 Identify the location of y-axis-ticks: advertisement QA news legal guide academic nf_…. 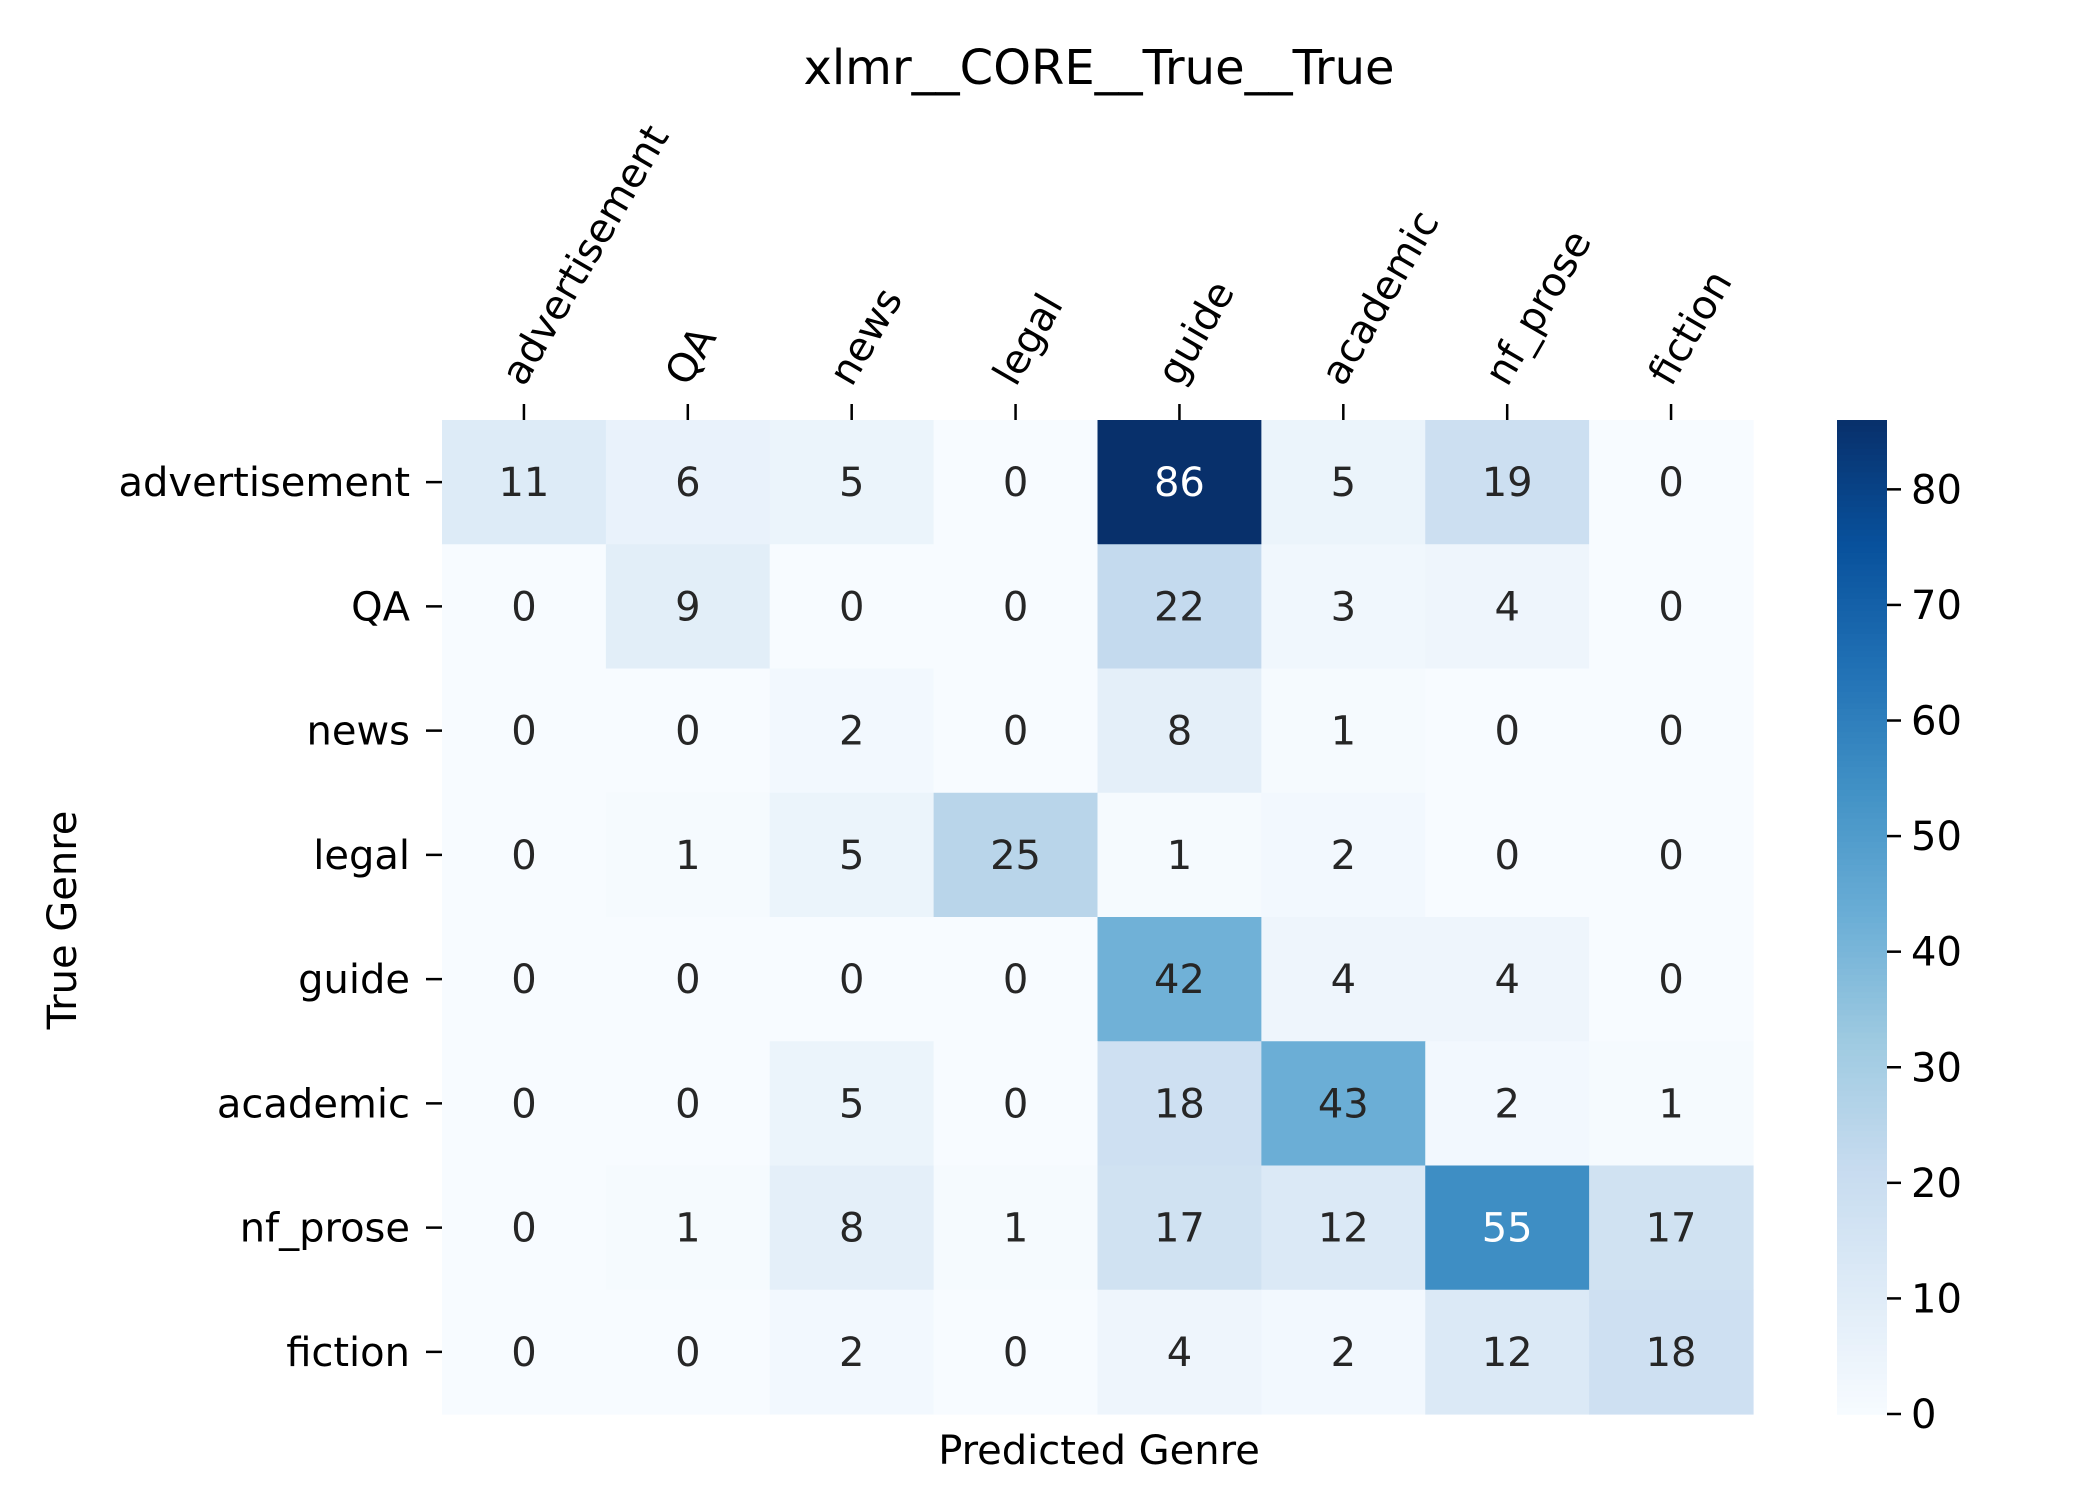
(280, 918).